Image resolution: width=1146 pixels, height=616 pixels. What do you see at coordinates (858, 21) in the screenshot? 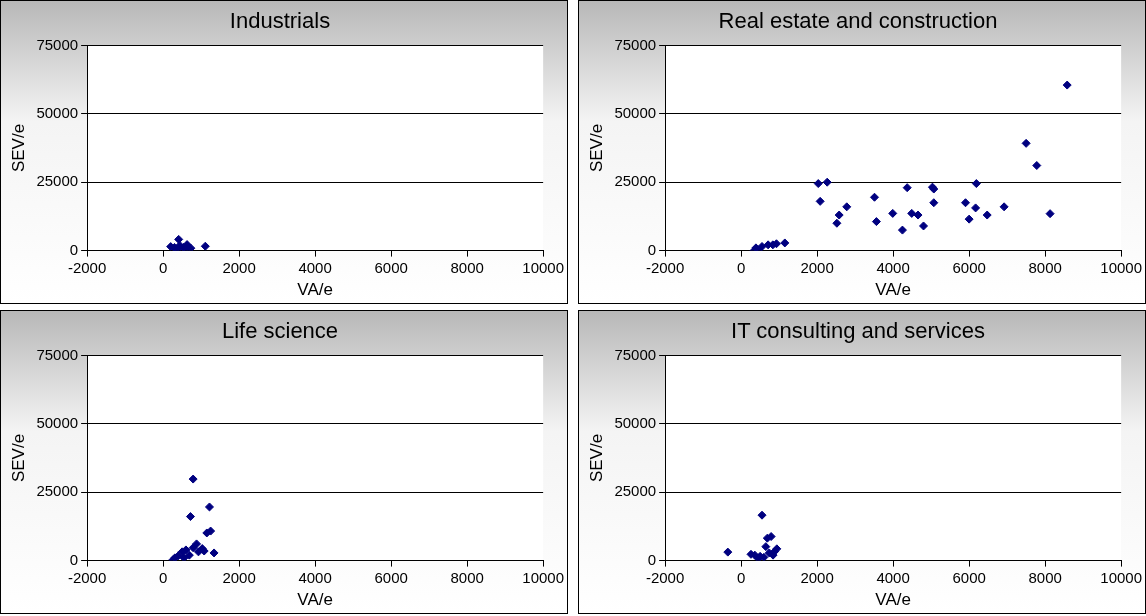
I see `chart-title: Real estate and construction` at bounding box center [858, 21].